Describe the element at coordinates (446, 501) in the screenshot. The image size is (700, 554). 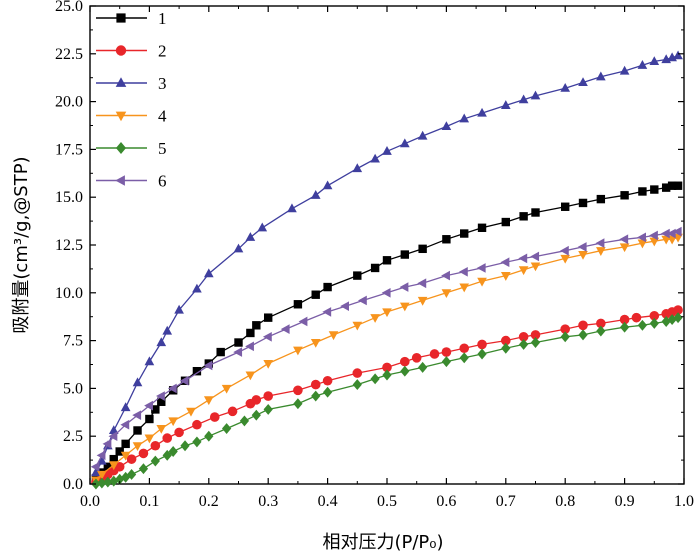
I see `x-tick-label: 0.6` at that location.